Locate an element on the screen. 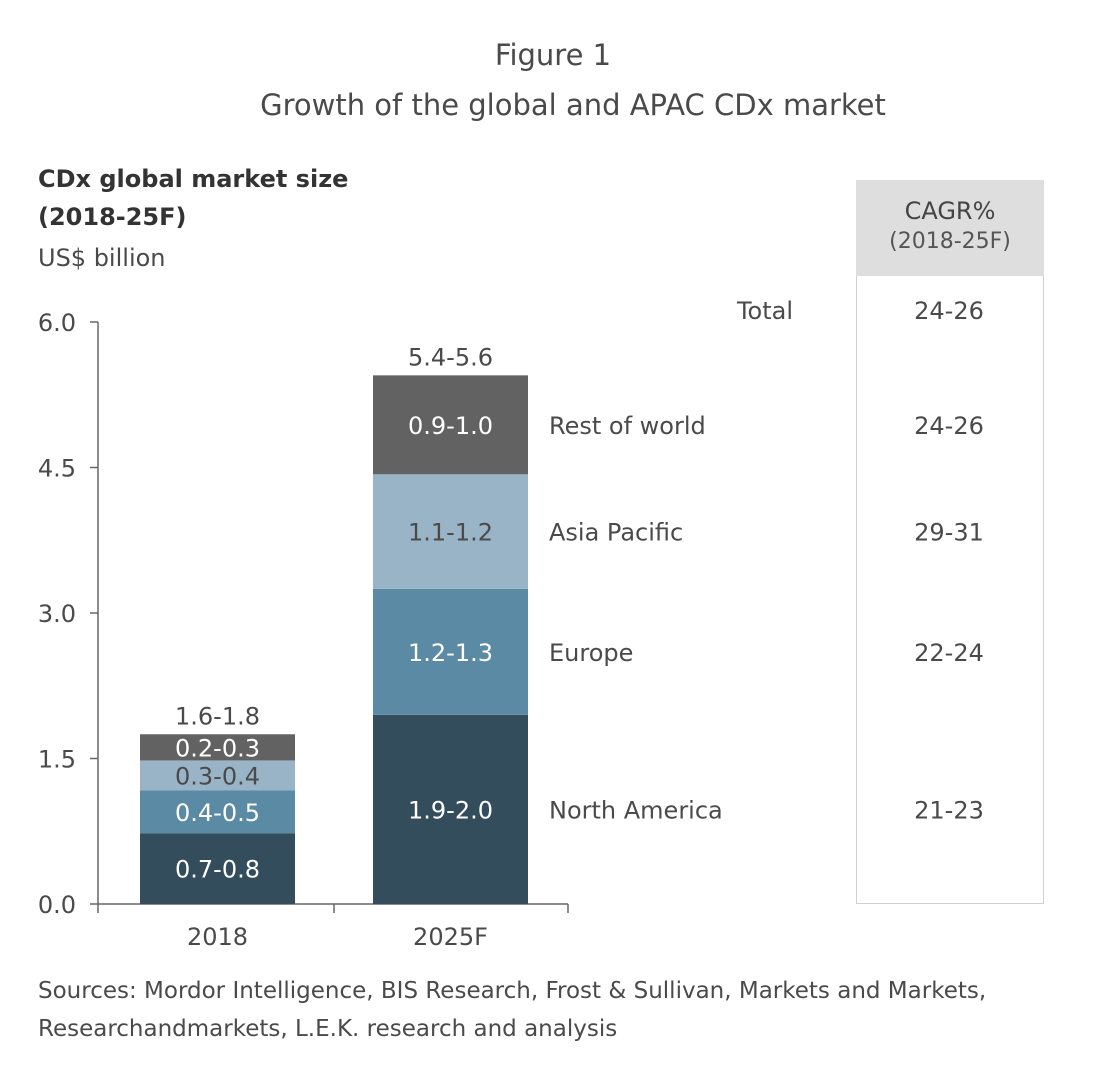  data-label: 1.1-1.2 is located at coordinates (450, 533).